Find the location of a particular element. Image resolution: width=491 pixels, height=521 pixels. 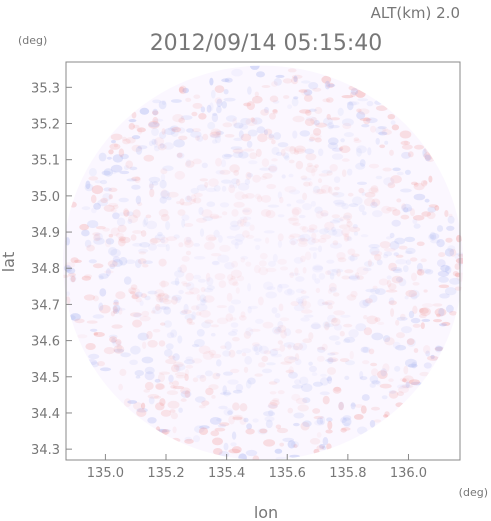

y-axis-label: lat is located at coordinates (9, 262).